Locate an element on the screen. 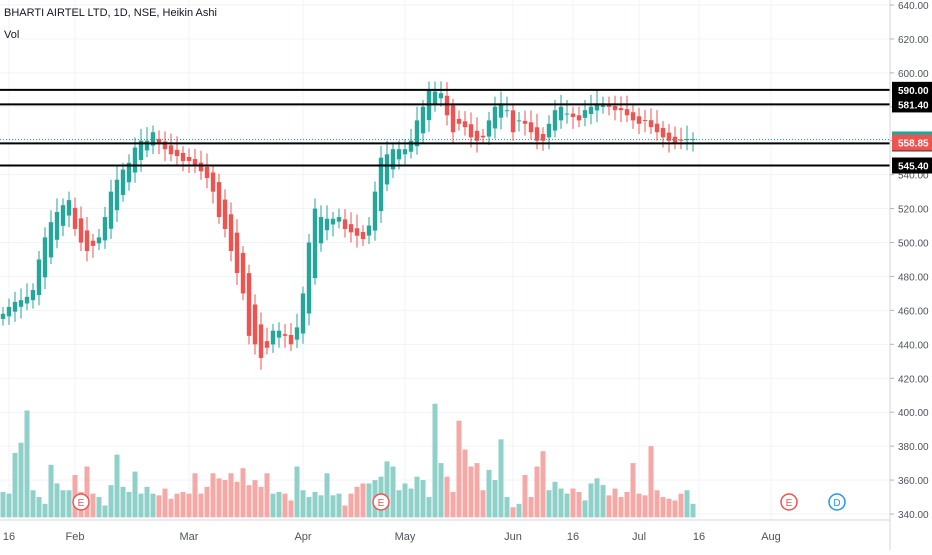 The height and width of the screenshot is (555, 932). current-price-label: 558.85 is located at coordinates (913, 144).